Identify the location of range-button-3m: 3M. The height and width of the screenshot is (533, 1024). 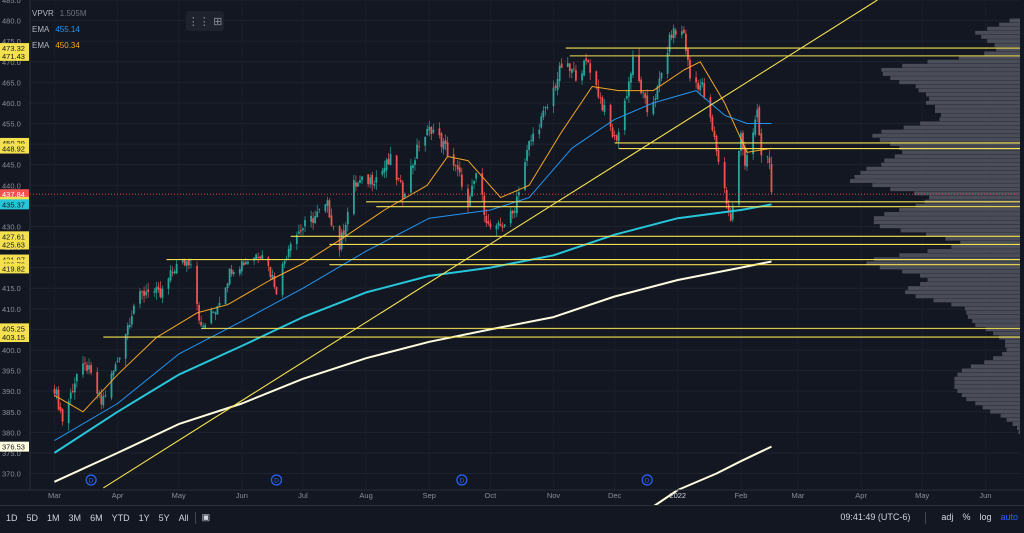
(75, 517).